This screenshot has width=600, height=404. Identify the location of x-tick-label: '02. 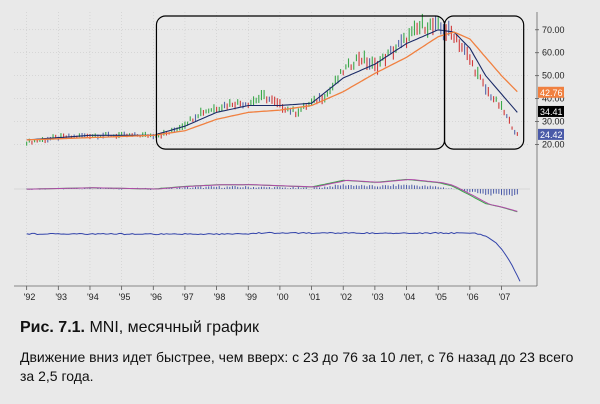
(346, 297).